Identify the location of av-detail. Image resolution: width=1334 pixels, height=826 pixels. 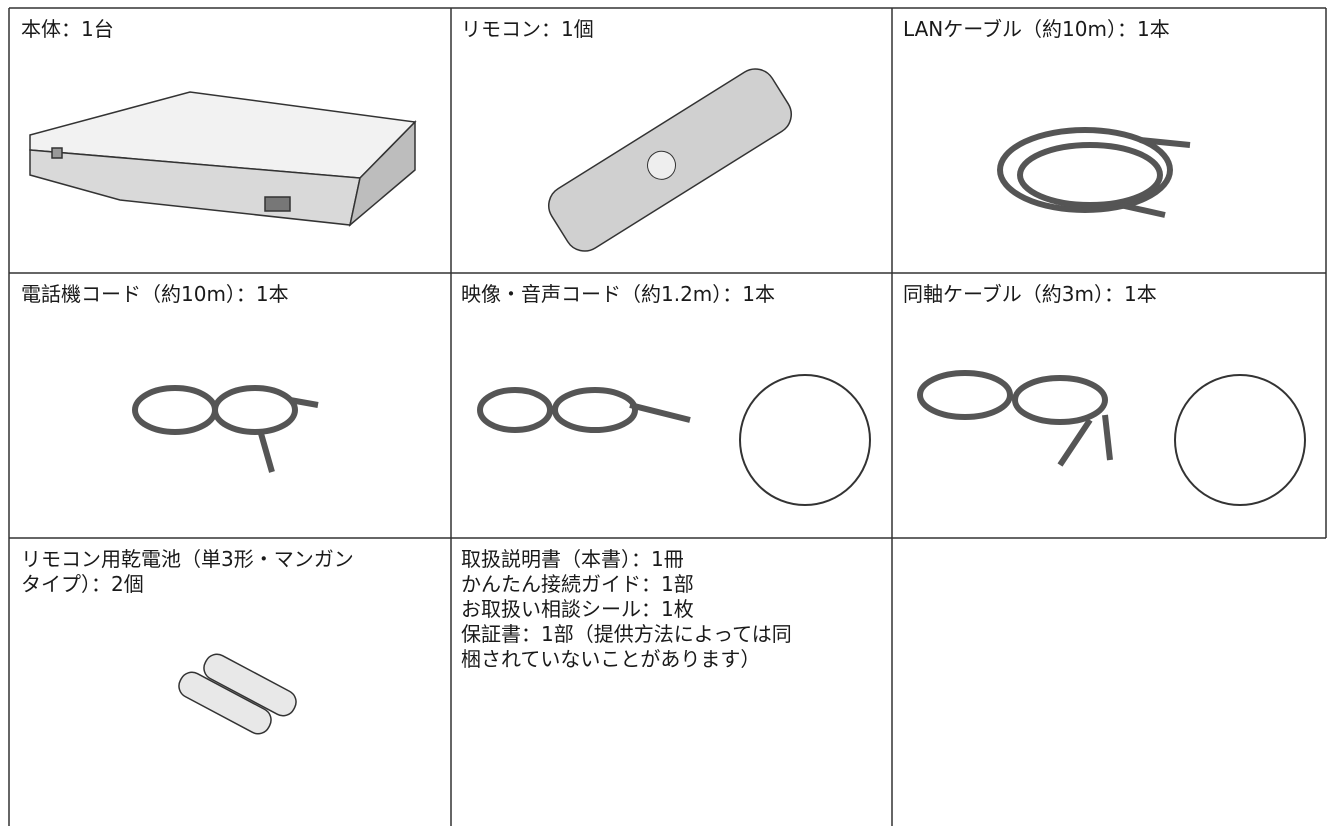
(805, 440).